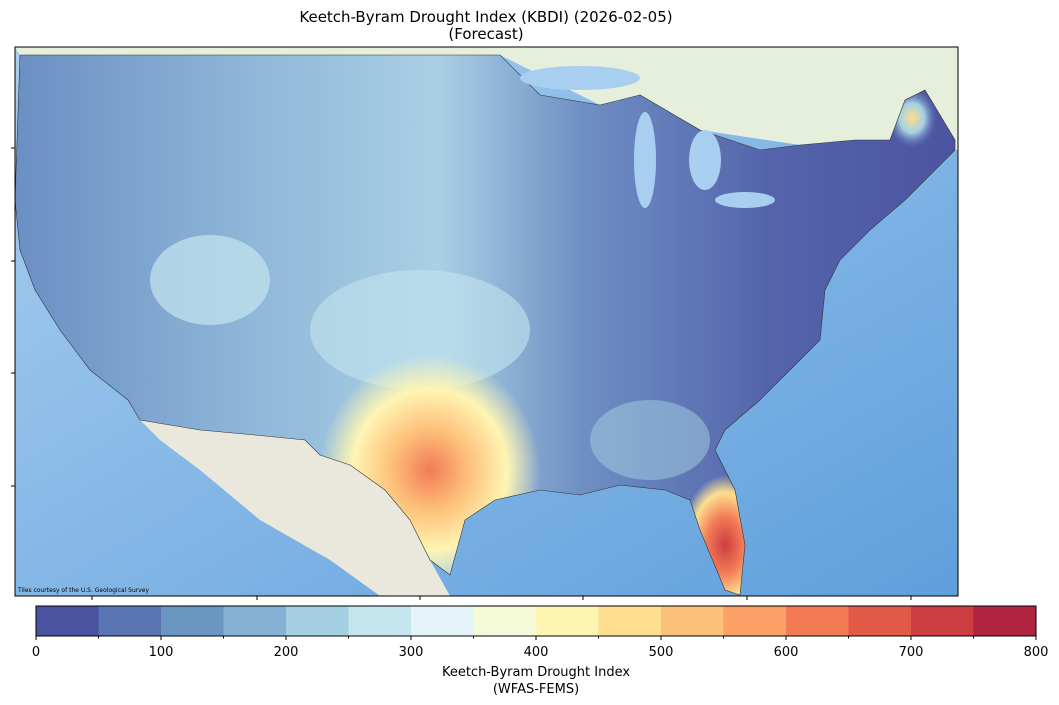  I want to click on colorbar-tick-label: 700, so click(911, 652).